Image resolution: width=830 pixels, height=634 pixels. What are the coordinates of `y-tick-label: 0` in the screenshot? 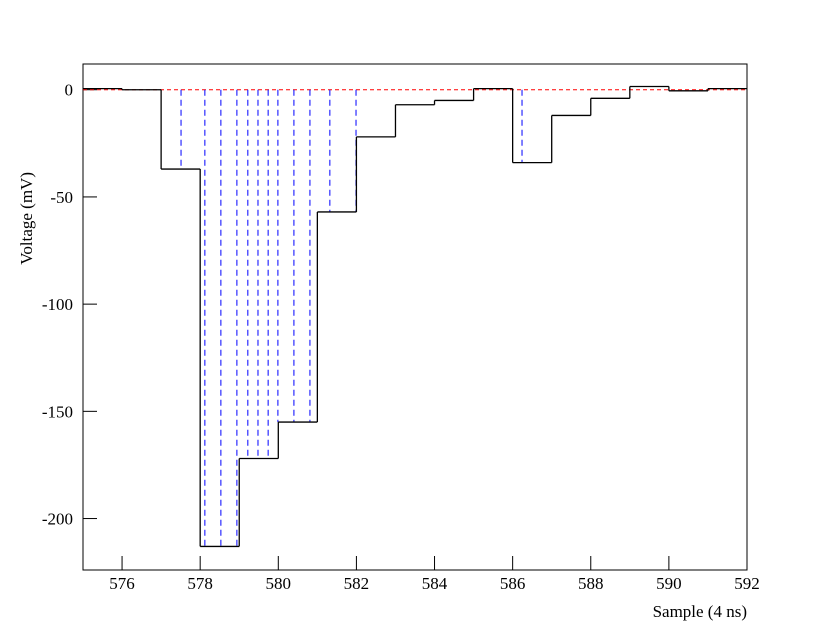 It's located at (69, 90).